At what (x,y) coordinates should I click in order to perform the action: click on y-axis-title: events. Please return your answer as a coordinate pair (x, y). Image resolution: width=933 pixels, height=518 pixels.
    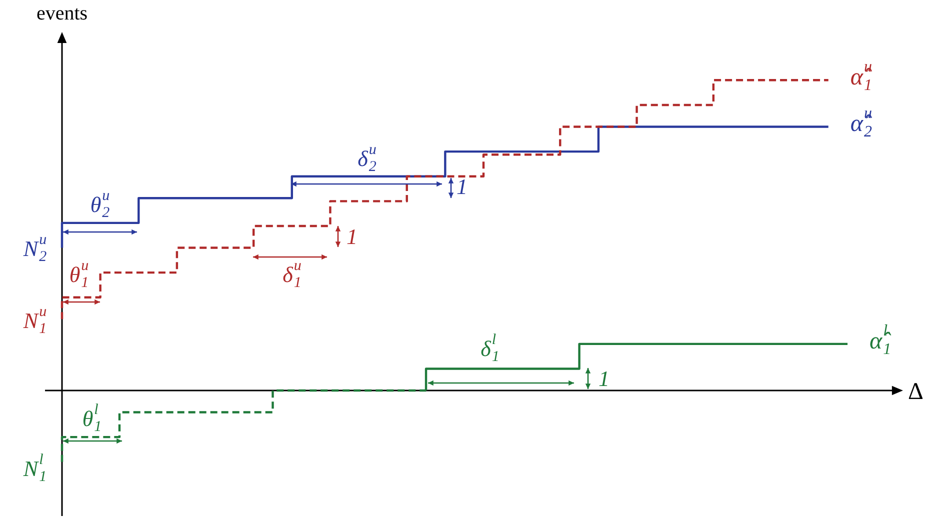
    Looking at the image, I should click on (62, 13).